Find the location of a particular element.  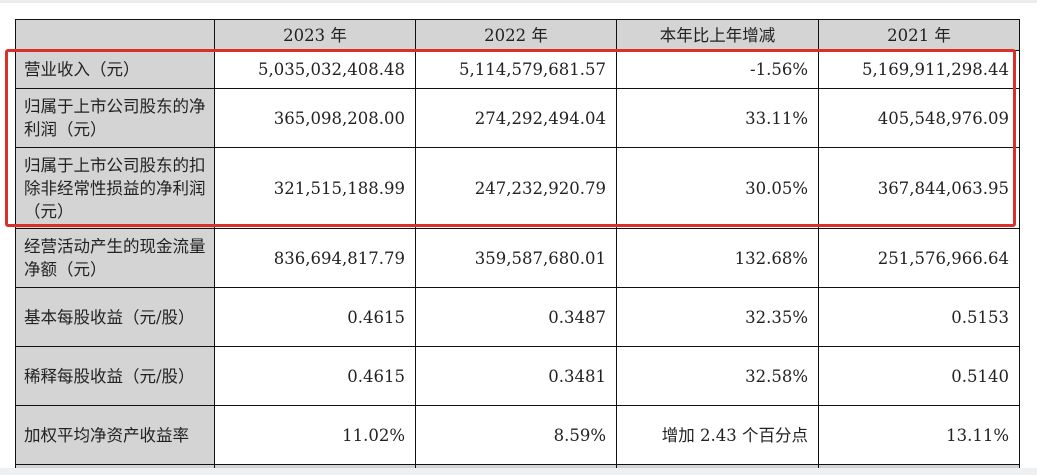

value-2023: 836,694,817.79 is located at coordinates (315, 258).